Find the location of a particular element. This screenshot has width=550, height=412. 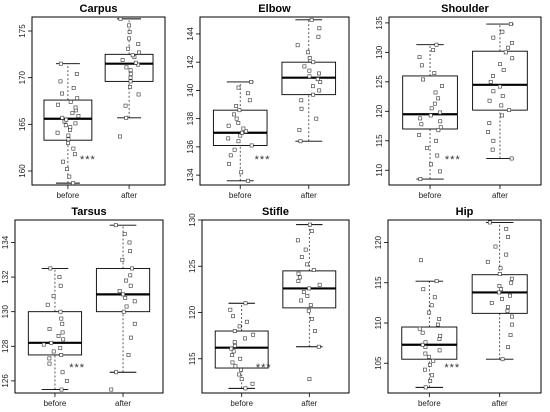

y-tick-label: 125 is located at coordinates (192, 266).